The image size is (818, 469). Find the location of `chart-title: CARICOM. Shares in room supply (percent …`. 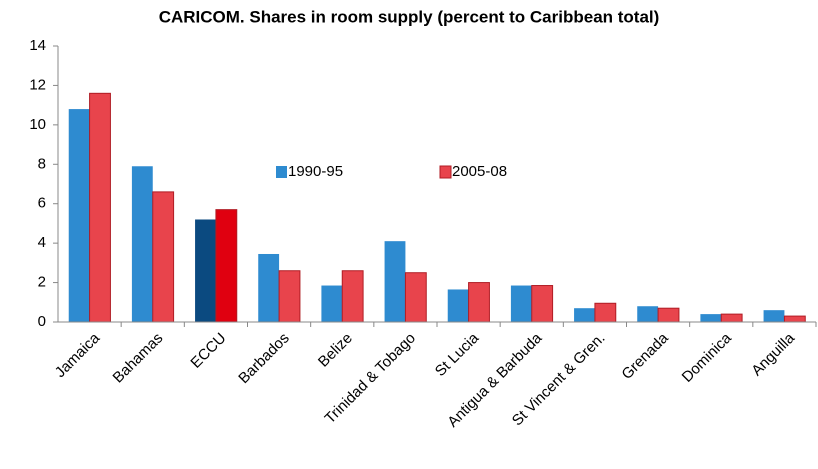

chart-title: CARICOM. Shares in room supply (percent … is located at coordinates (409, 16).